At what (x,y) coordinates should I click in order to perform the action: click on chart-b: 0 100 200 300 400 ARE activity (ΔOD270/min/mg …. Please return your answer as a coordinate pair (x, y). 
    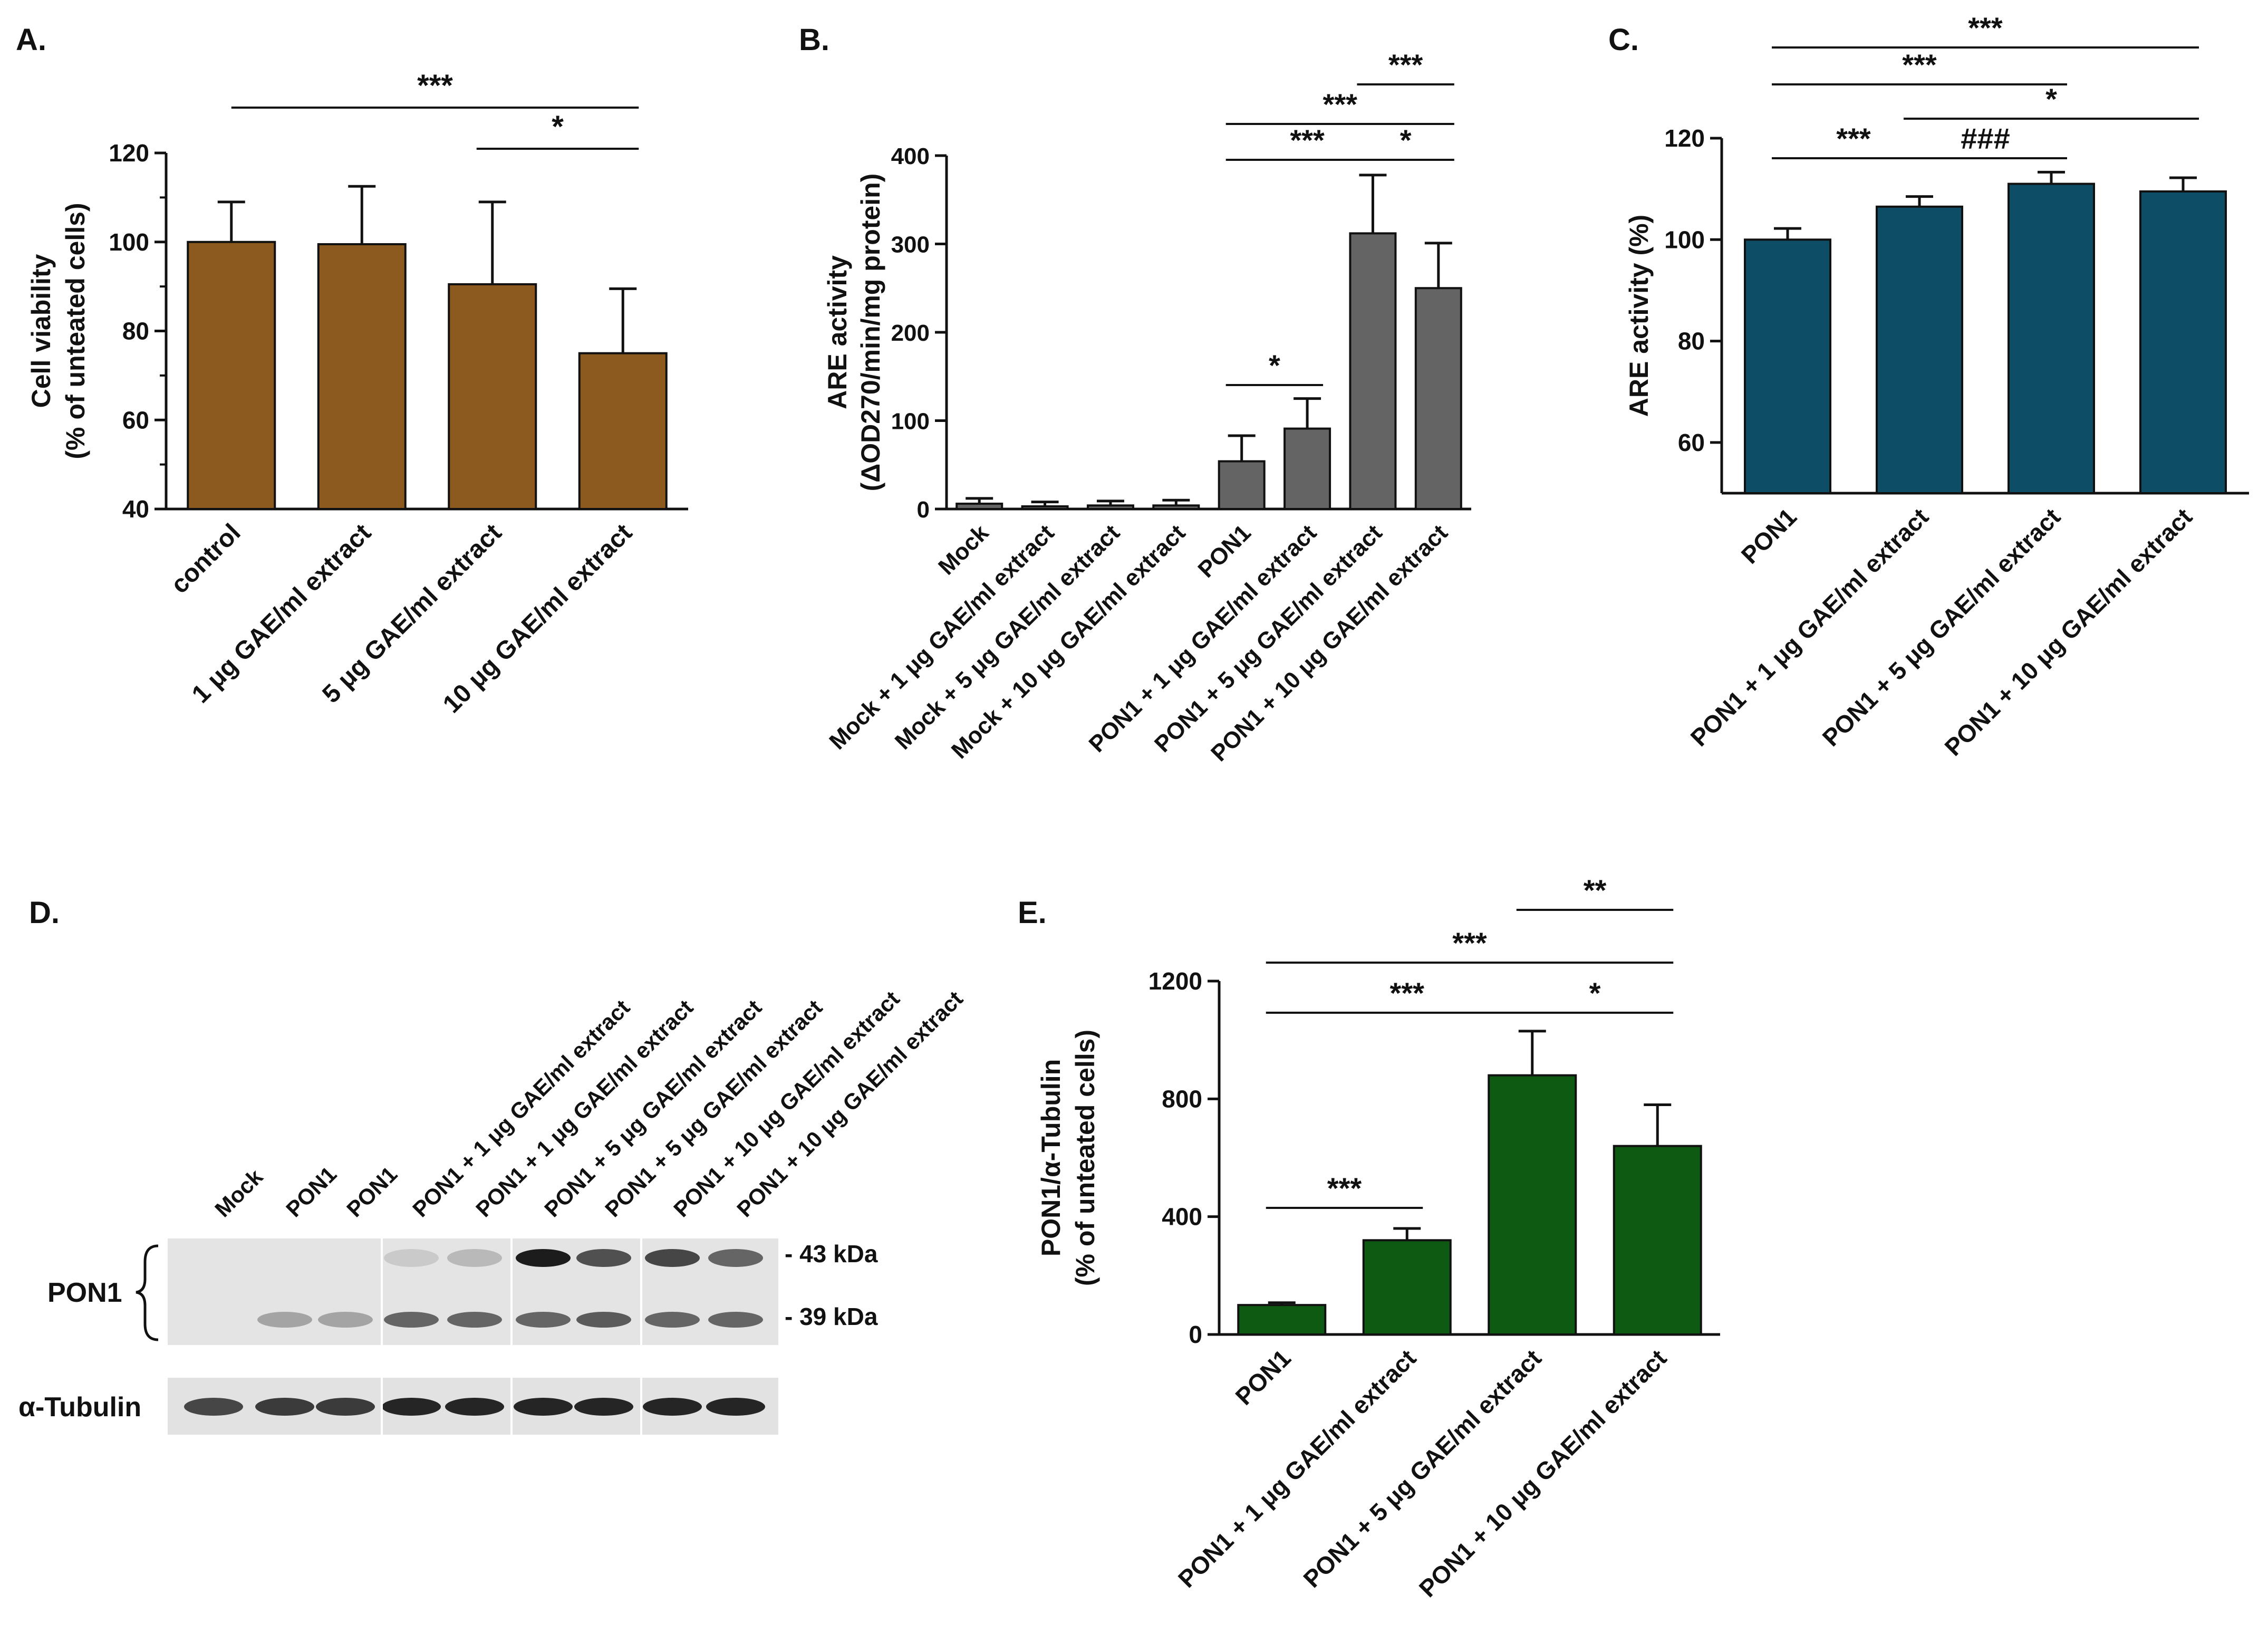
    Looking at the image, I should click on (1147, 407).